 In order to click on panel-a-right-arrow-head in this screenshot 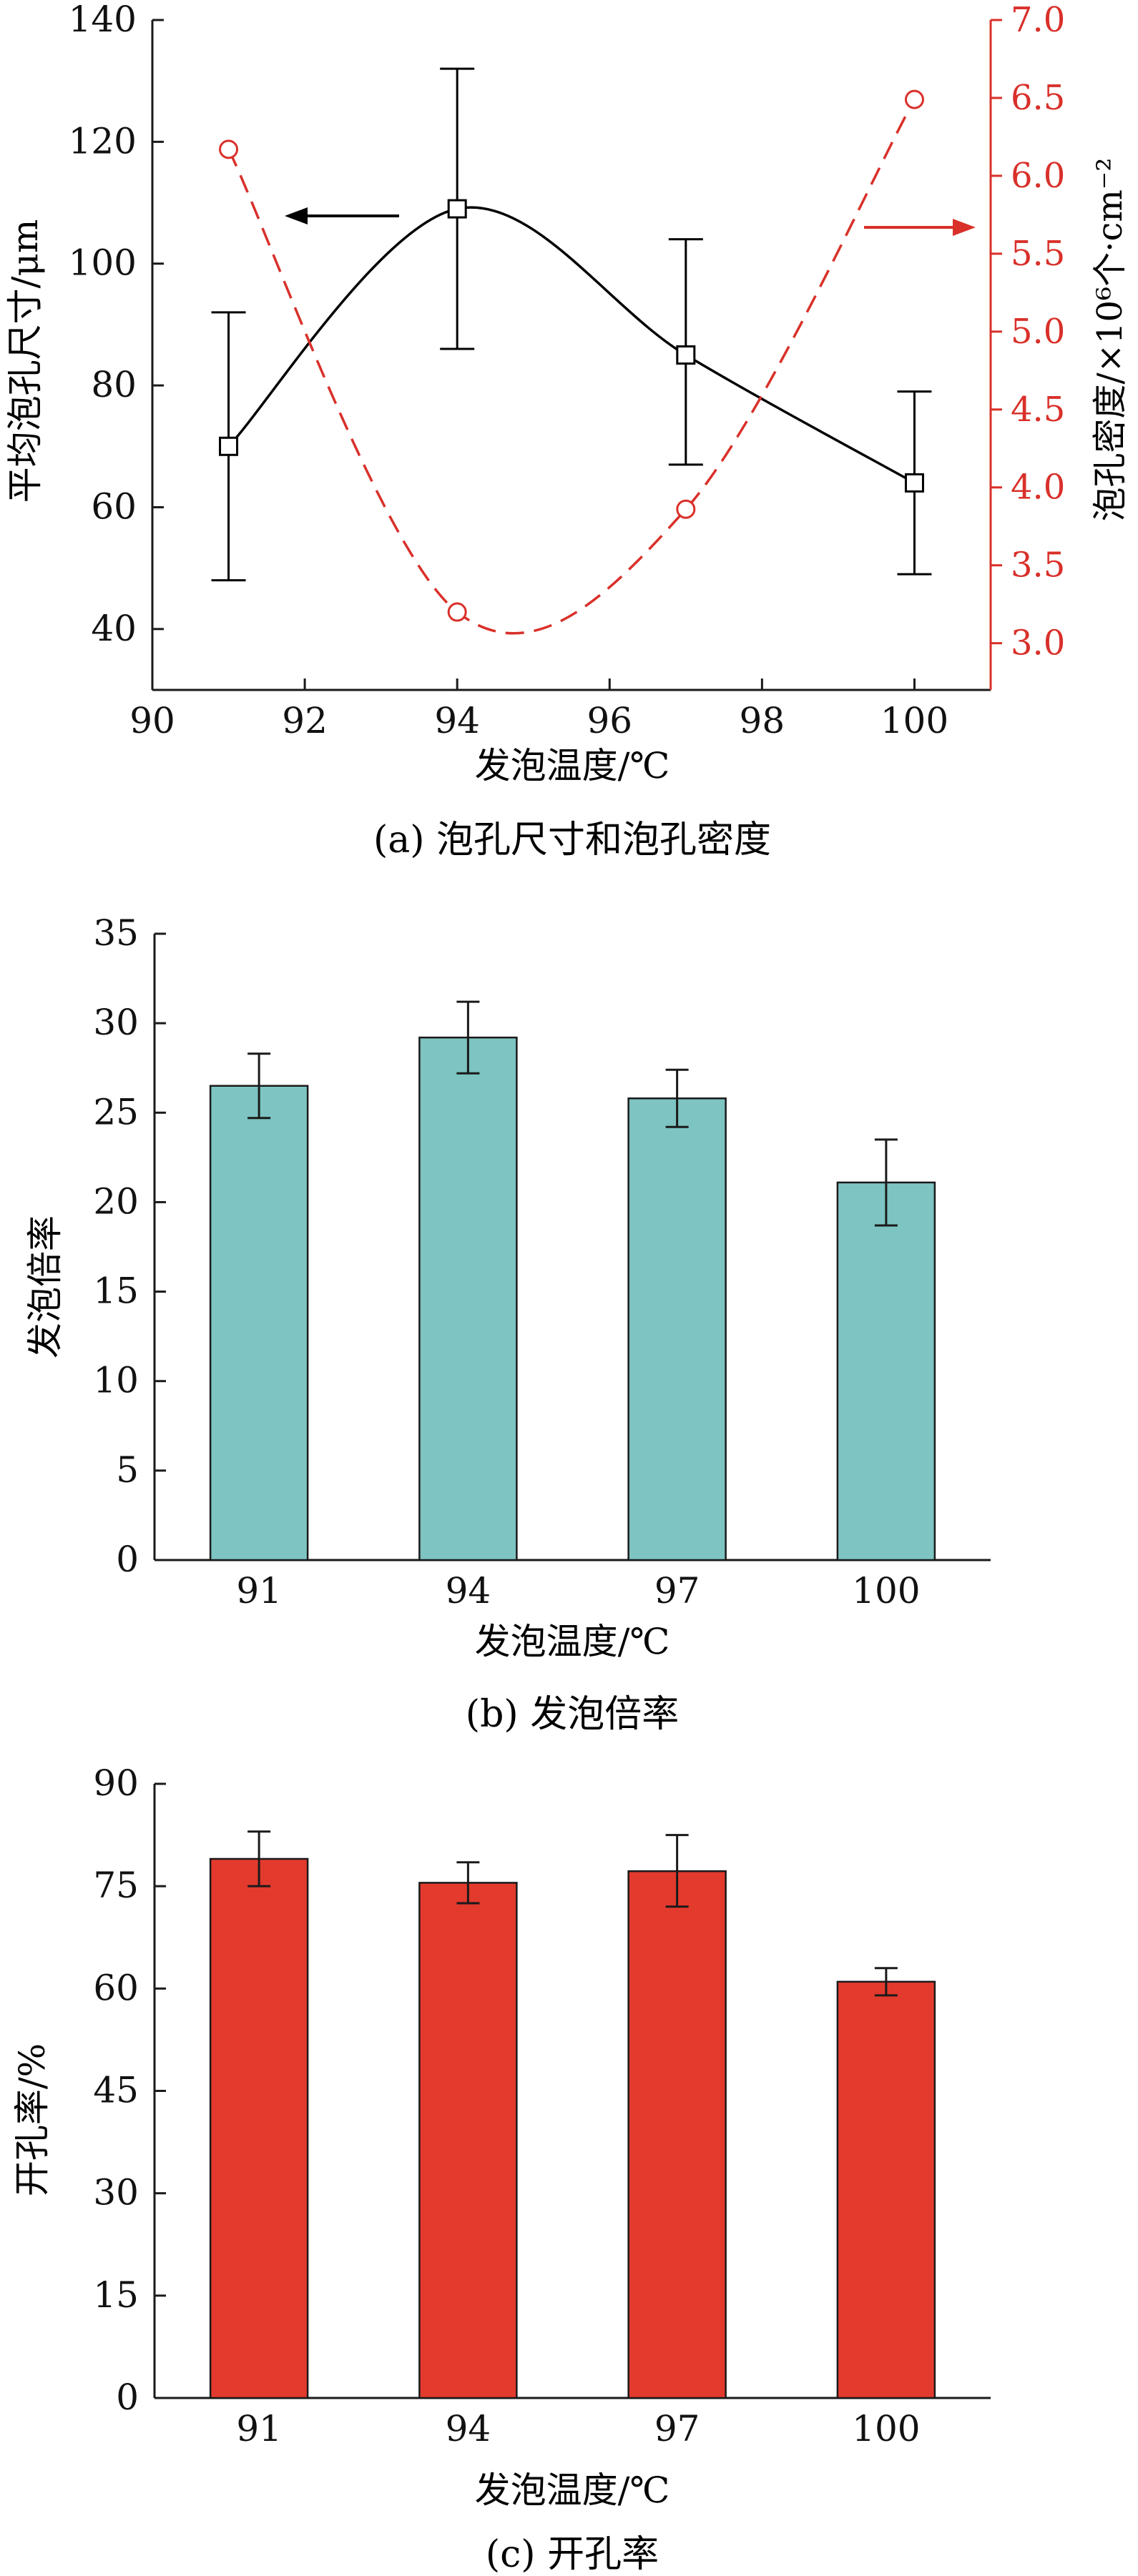, I will do `click(964, 227)`.